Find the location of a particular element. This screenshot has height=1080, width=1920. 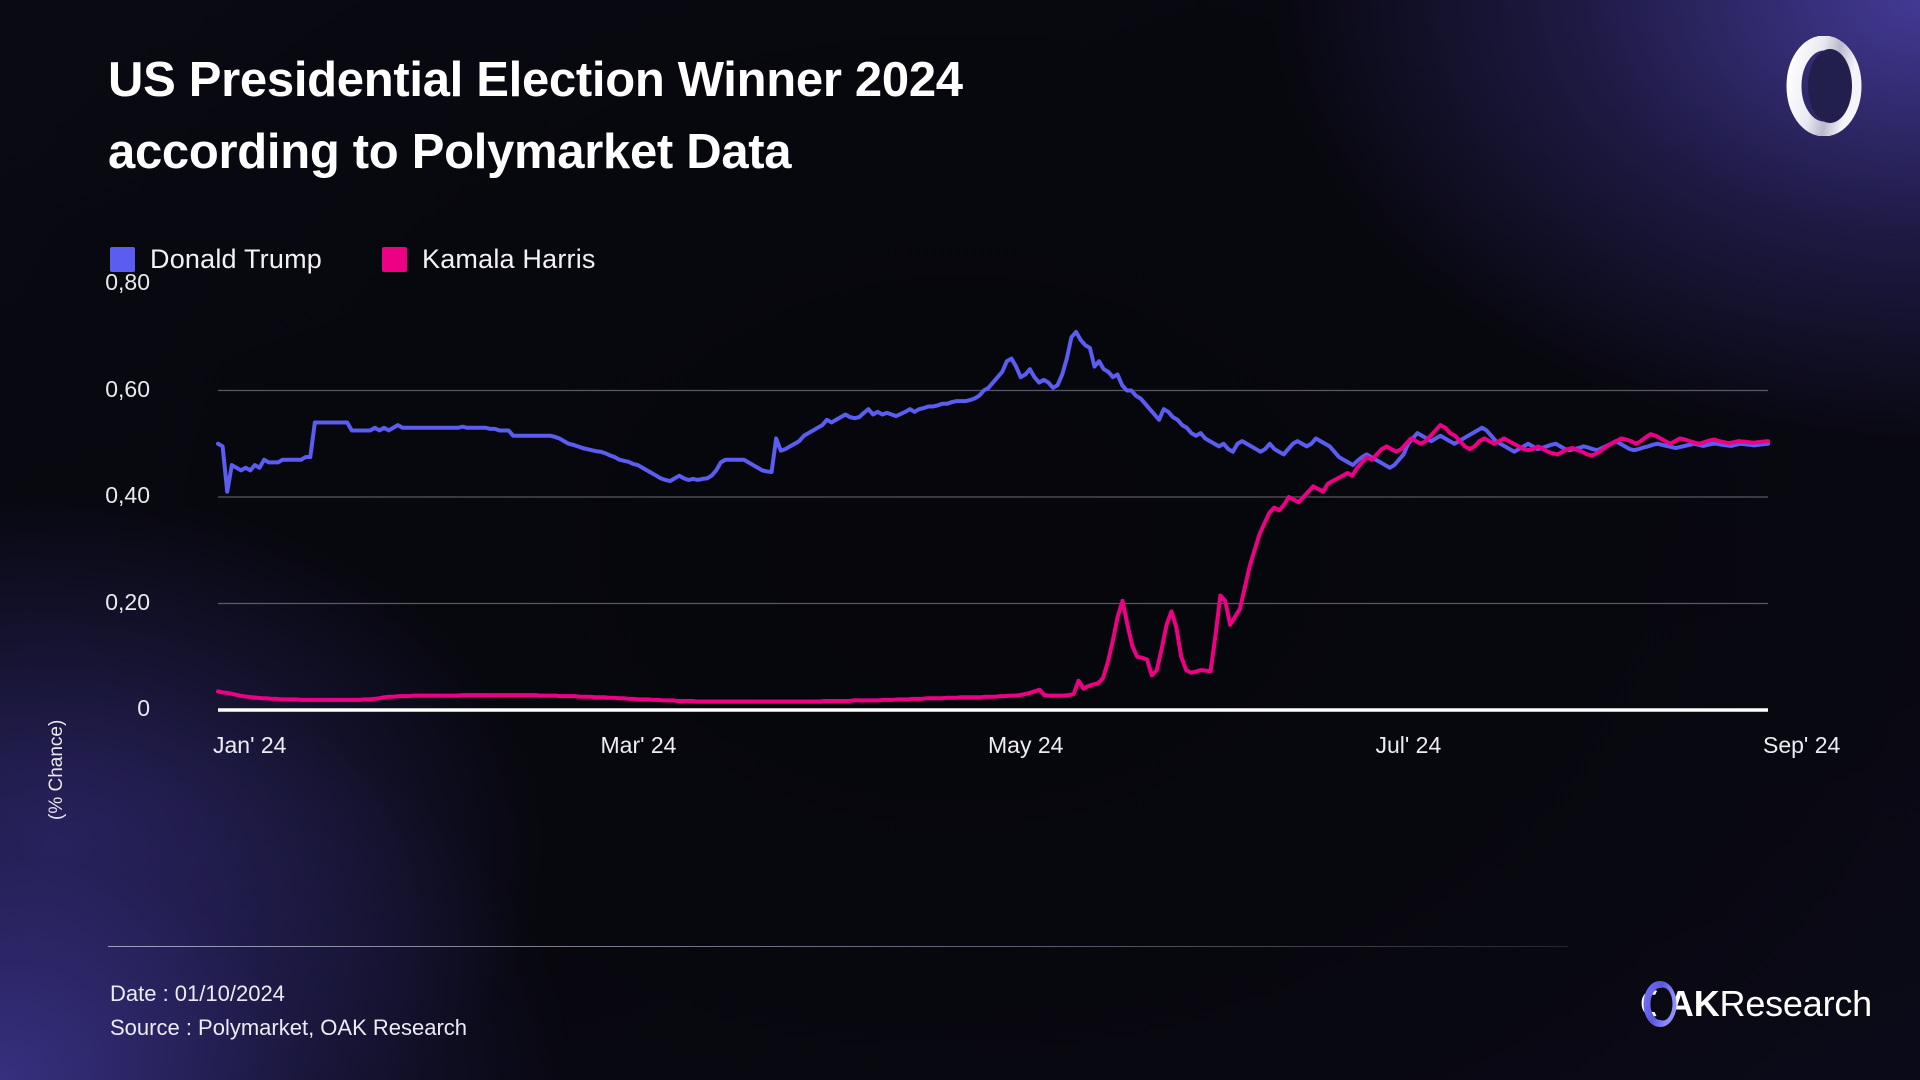

y-axis-title: (% Chance) is located at coordinates (56, 769).